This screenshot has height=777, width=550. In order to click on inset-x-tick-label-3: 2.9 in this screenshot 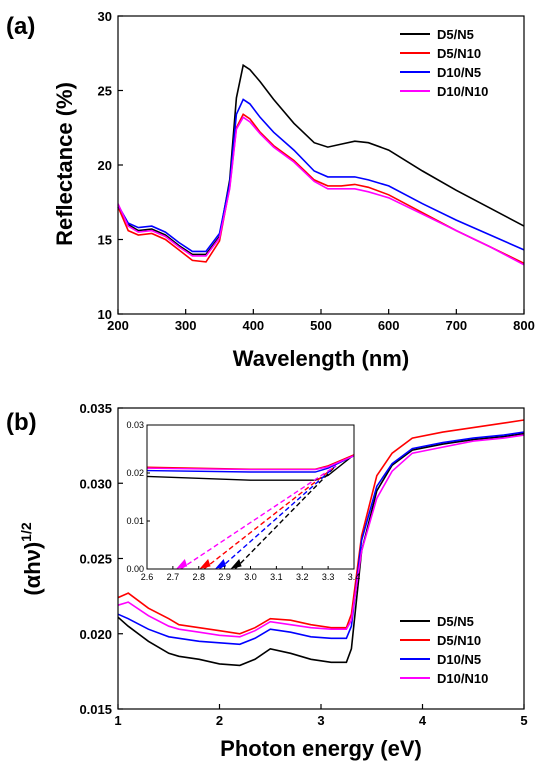, I will do `click(224, 577)`.